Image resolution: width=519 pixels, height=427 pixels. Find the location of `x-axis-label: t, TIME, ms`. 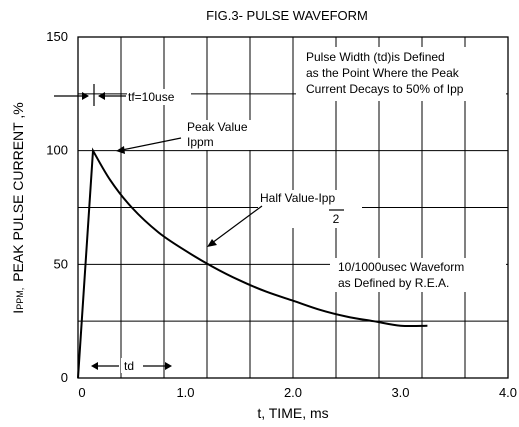

x-axis-label: t, TIME, ms is located at coordinates (292, 413).